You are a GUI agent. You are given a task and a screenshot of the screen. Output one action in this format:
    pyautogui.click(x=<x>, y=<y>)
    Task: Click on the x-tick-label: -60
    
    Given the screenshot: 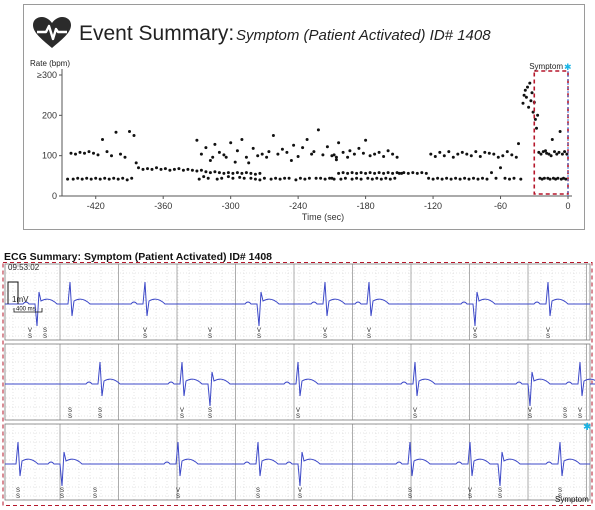 What is the action you would take?
    pyautogui.click(x=500, y=206)
    